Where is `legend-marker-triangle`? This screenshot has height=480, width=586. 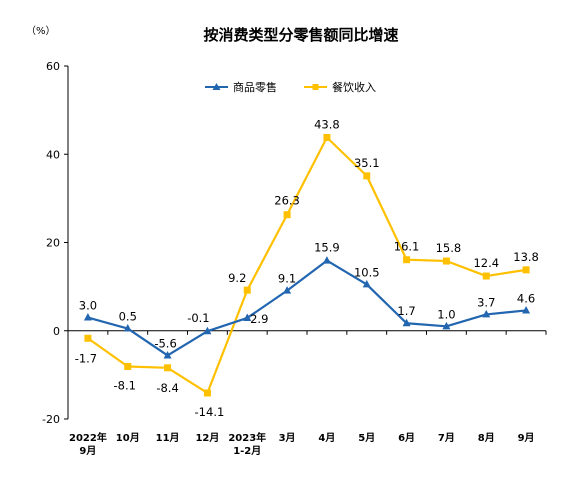 legend-marker-triangle is located at coordinates (216, 86).